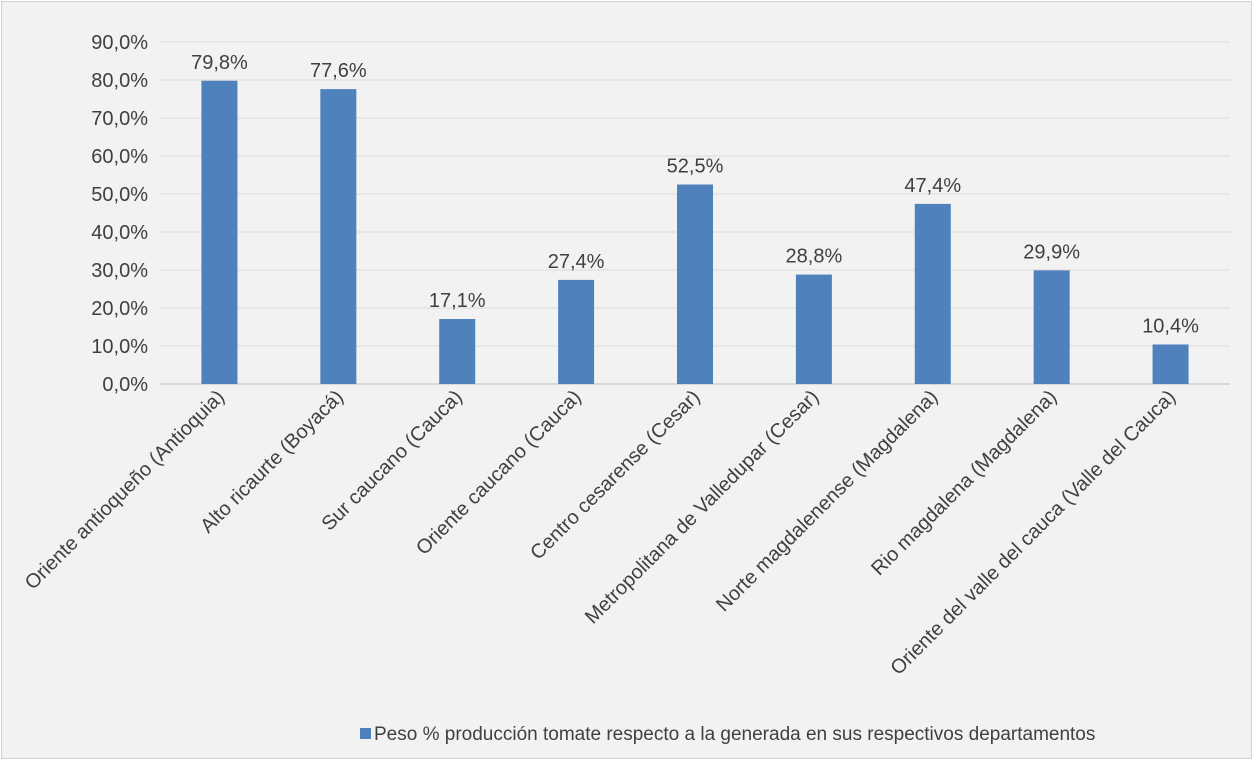 Image resolution: width=1255 pixels, height=762 pixels. I want to click on data-label: 17,1%, so click(457, 301).